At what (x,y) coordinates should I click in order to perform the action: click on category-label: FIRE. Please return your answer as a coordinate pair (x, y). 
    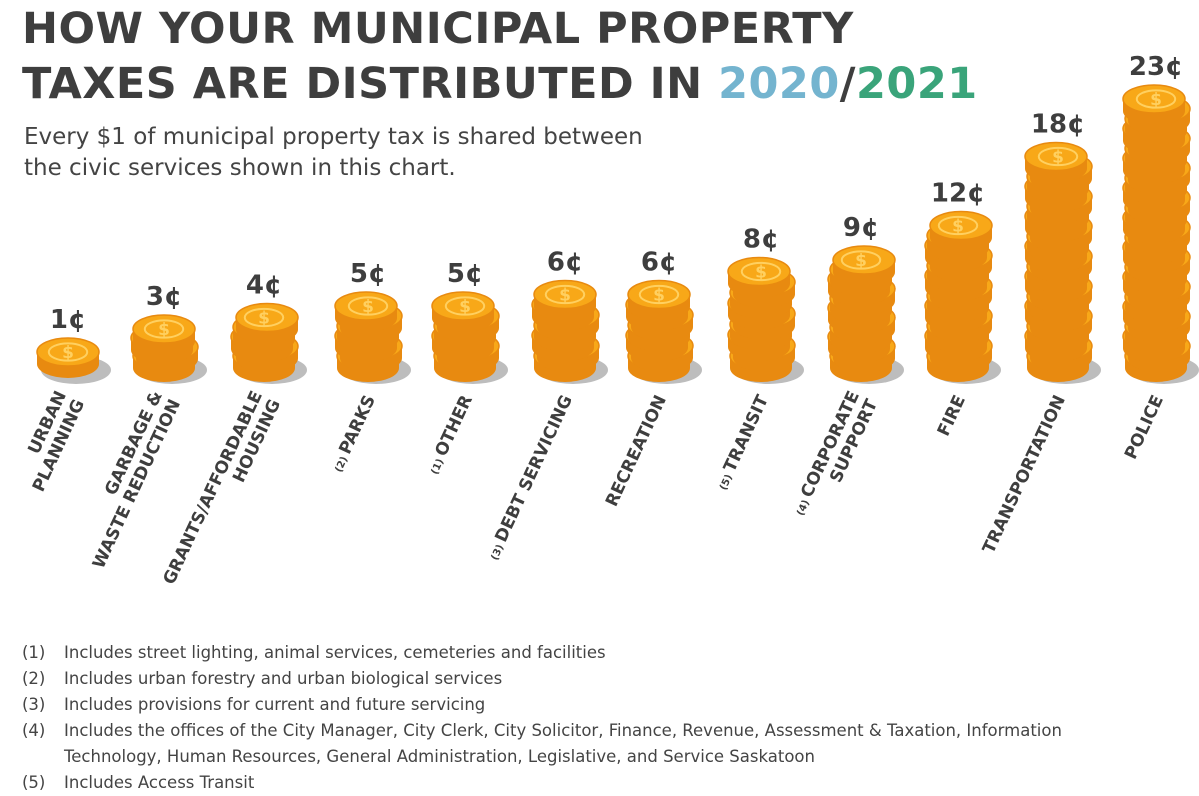
    Looking at the image, I should click on (952, 415).